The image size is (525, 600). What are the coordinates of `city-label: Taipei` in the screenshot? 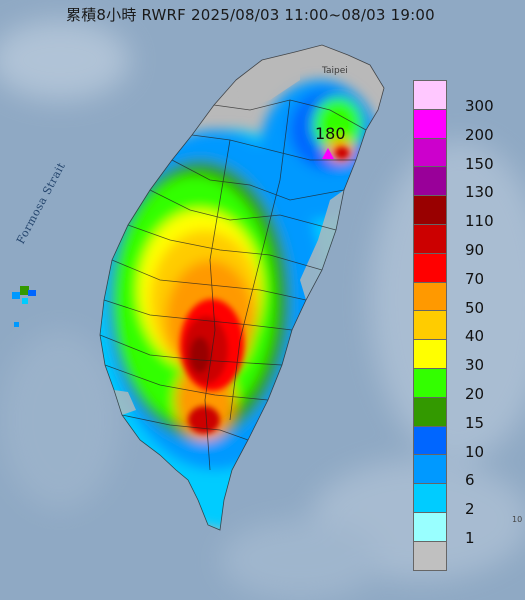 It's located at (335, 71).